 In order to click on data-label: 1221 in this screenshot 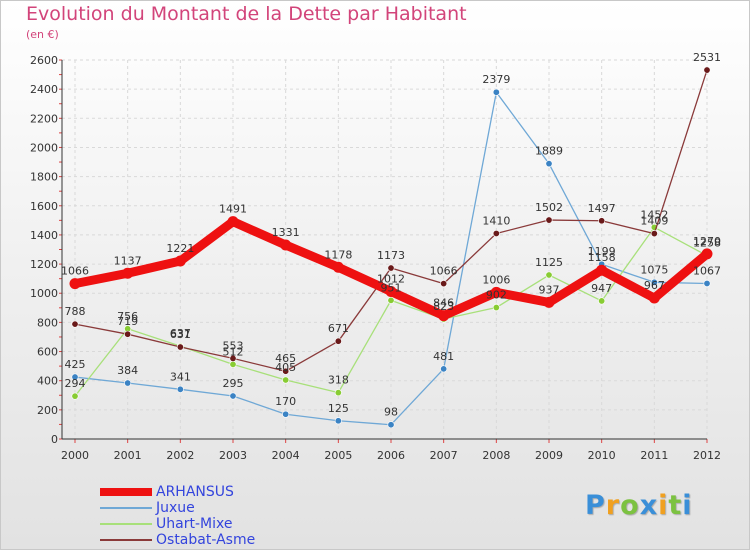, I will do `click(180, 248)`.